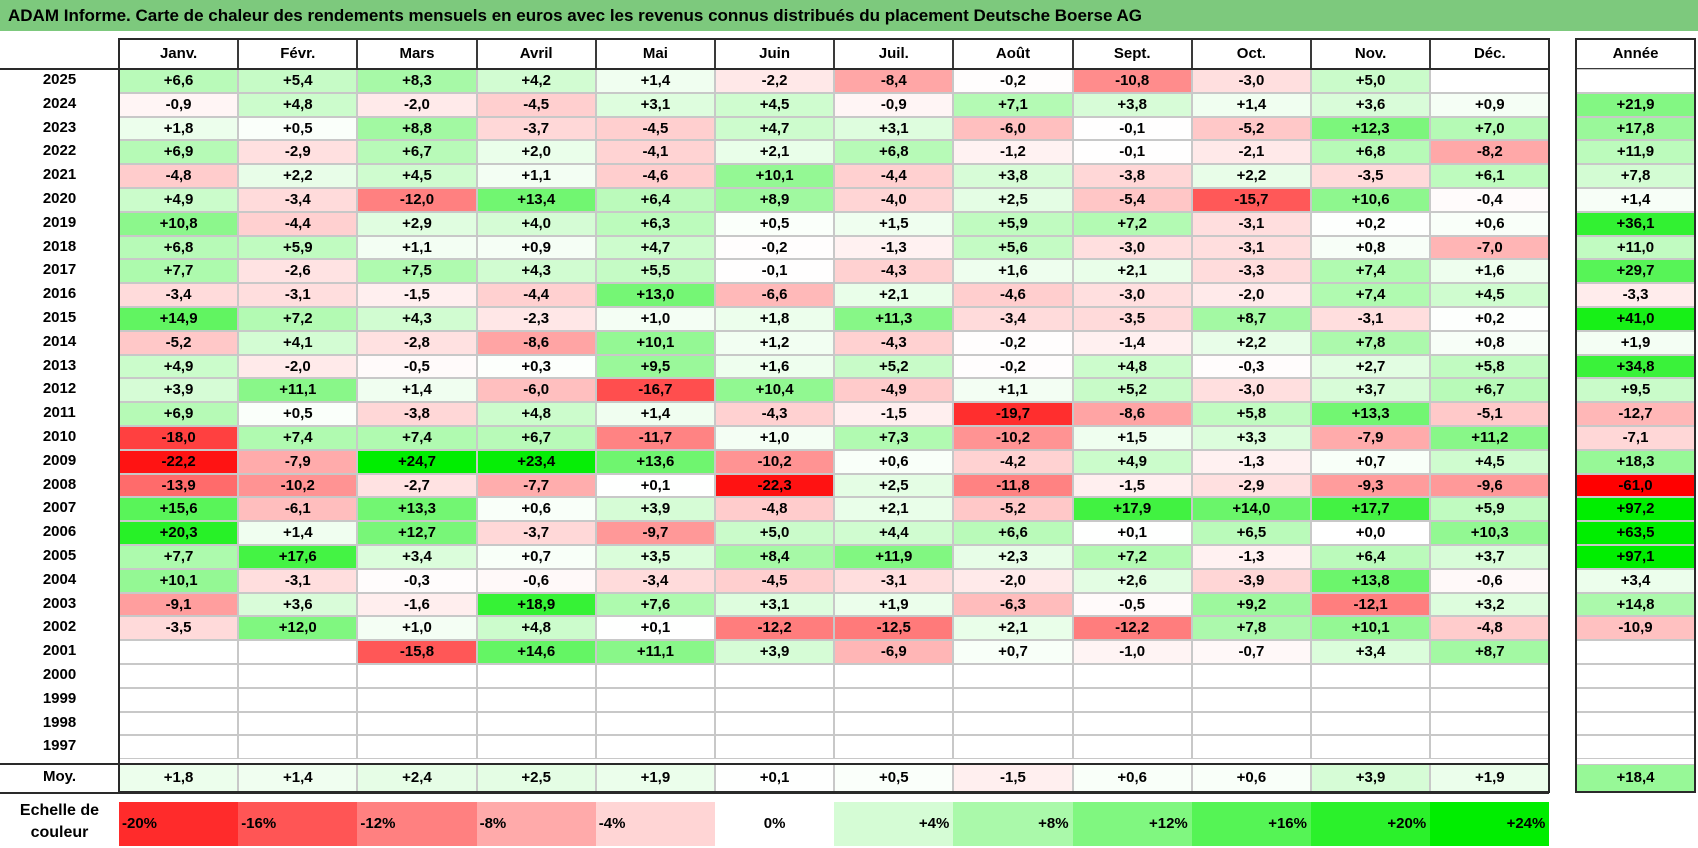 This screenshot has width=1698, height=848. Describe the element at coordinates (1132, 319) in the screenshot. I see `heatmap-cell: -3,5` at that location.